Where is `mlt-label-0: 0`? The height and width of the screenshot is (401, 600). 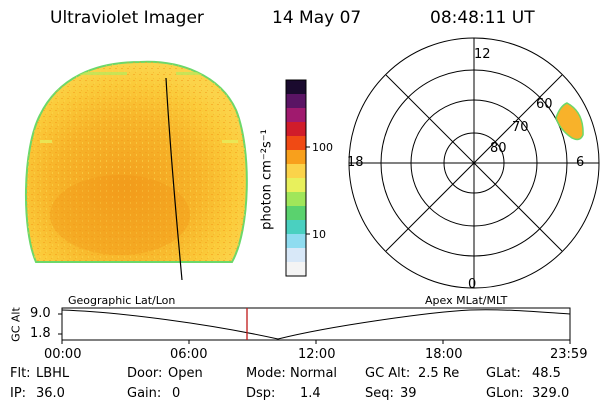 mlt-label-0: 0 is located at coordinates (472, 284).